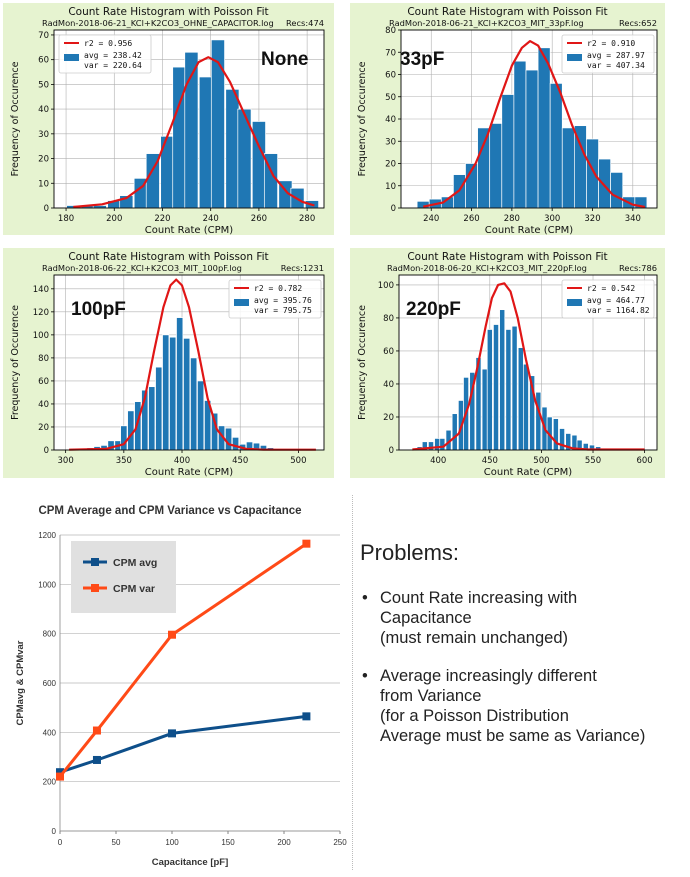  Describe the element at coordinates (278, 288) in the screenshot. I see `legend-label: r2 = 0.782` at that location.